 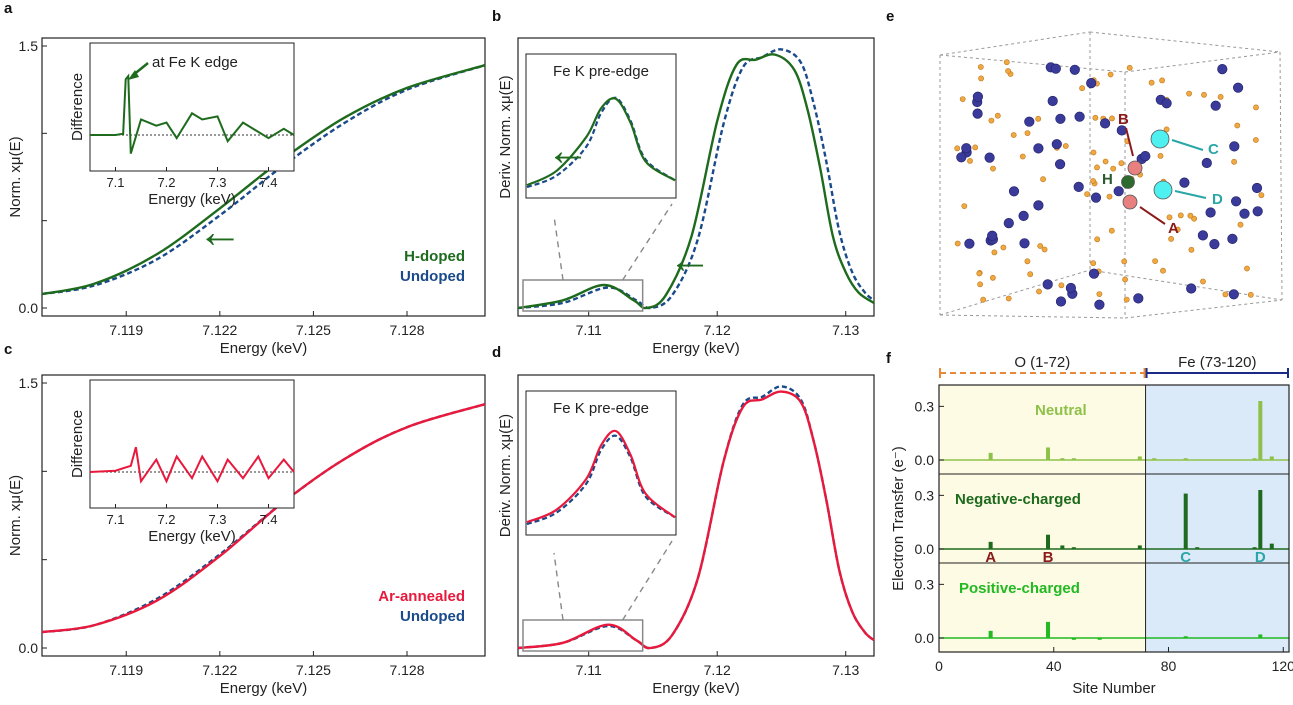 What do you see at coordinates (192, 444) in the screenshot?
I see `inset-frame` at bounding box center [192, 444].